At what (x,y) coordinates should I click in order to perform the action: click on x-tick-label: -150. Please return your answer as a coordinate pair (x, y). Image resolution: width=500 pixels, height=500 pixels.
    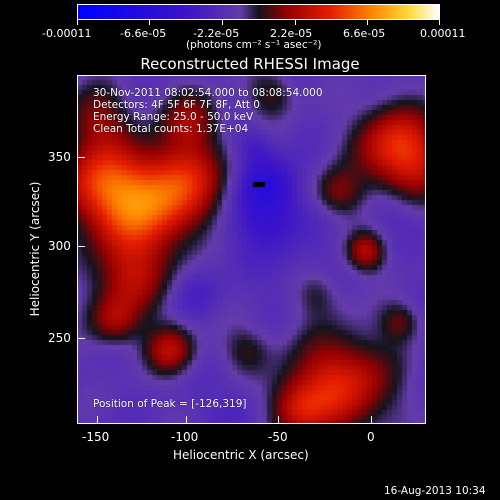
    Looking at the image, I should click on (96, 437).